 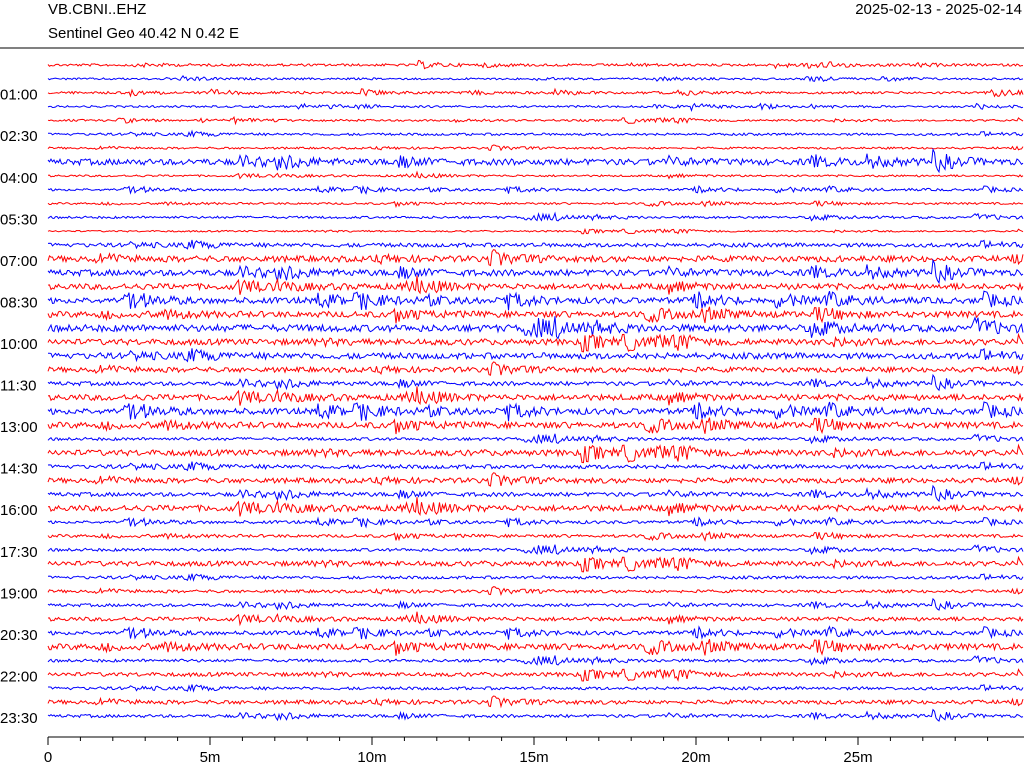 What do you see at coordinates (19, 95) in the screenshot?
I see `y-tick-label: 01:00` at bounding box center [19, 95].